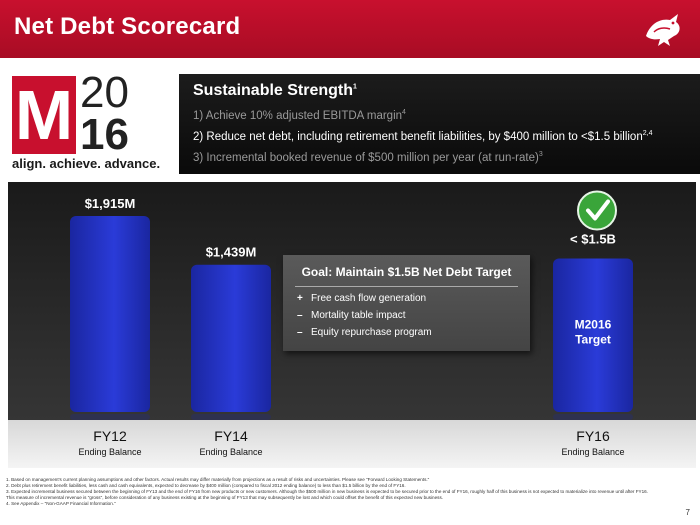 Image resolution: width=700 pixels, height=525 pixels. I want to click on category-label-fy16: FY16, so click(593, 436).